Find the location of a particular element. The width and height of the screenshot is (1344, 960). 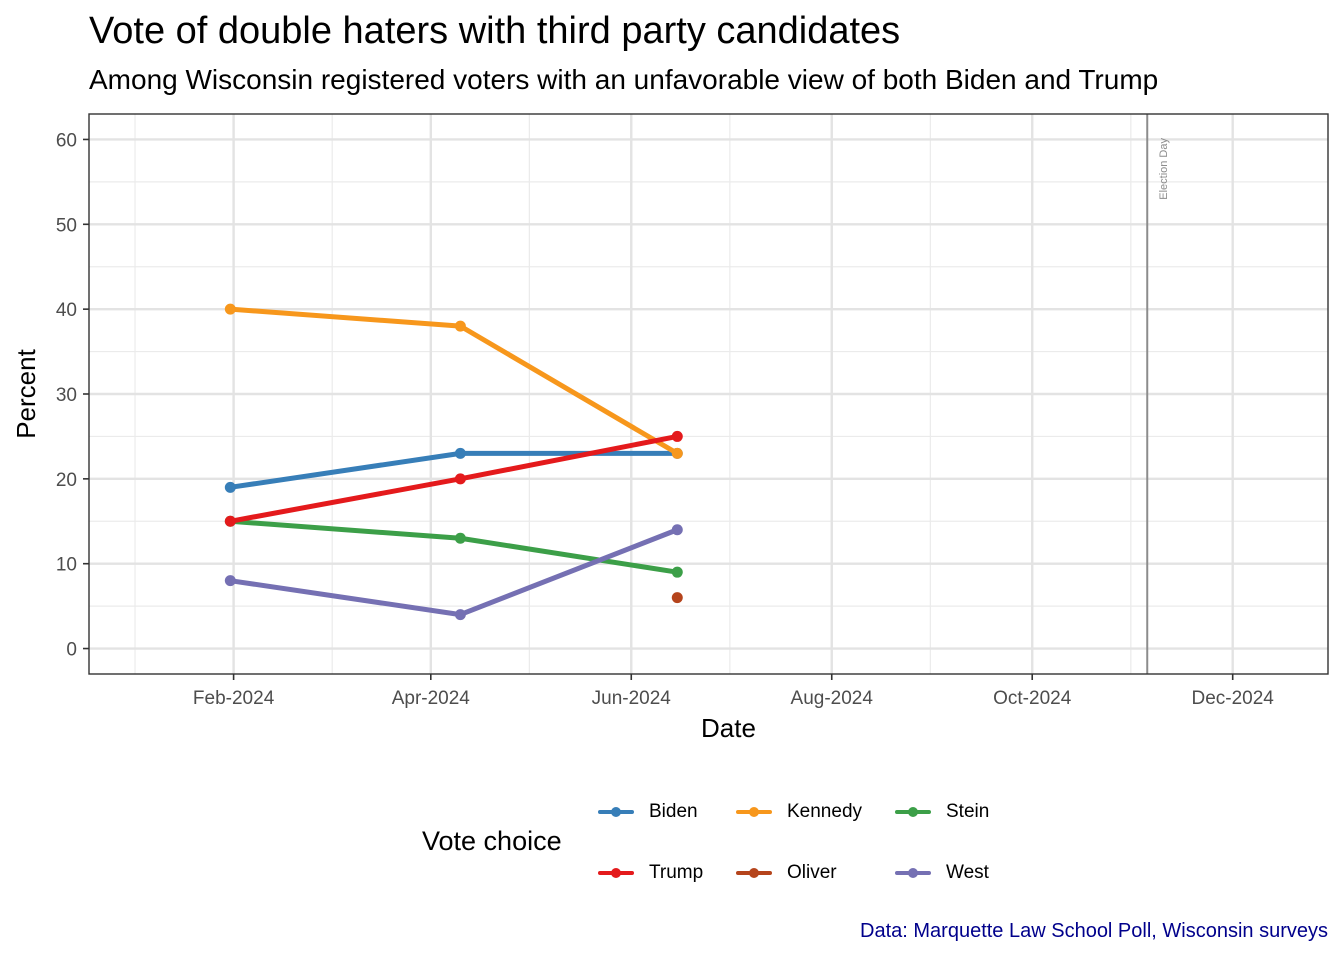

legend-key-west is located at coordinates (913, 873).